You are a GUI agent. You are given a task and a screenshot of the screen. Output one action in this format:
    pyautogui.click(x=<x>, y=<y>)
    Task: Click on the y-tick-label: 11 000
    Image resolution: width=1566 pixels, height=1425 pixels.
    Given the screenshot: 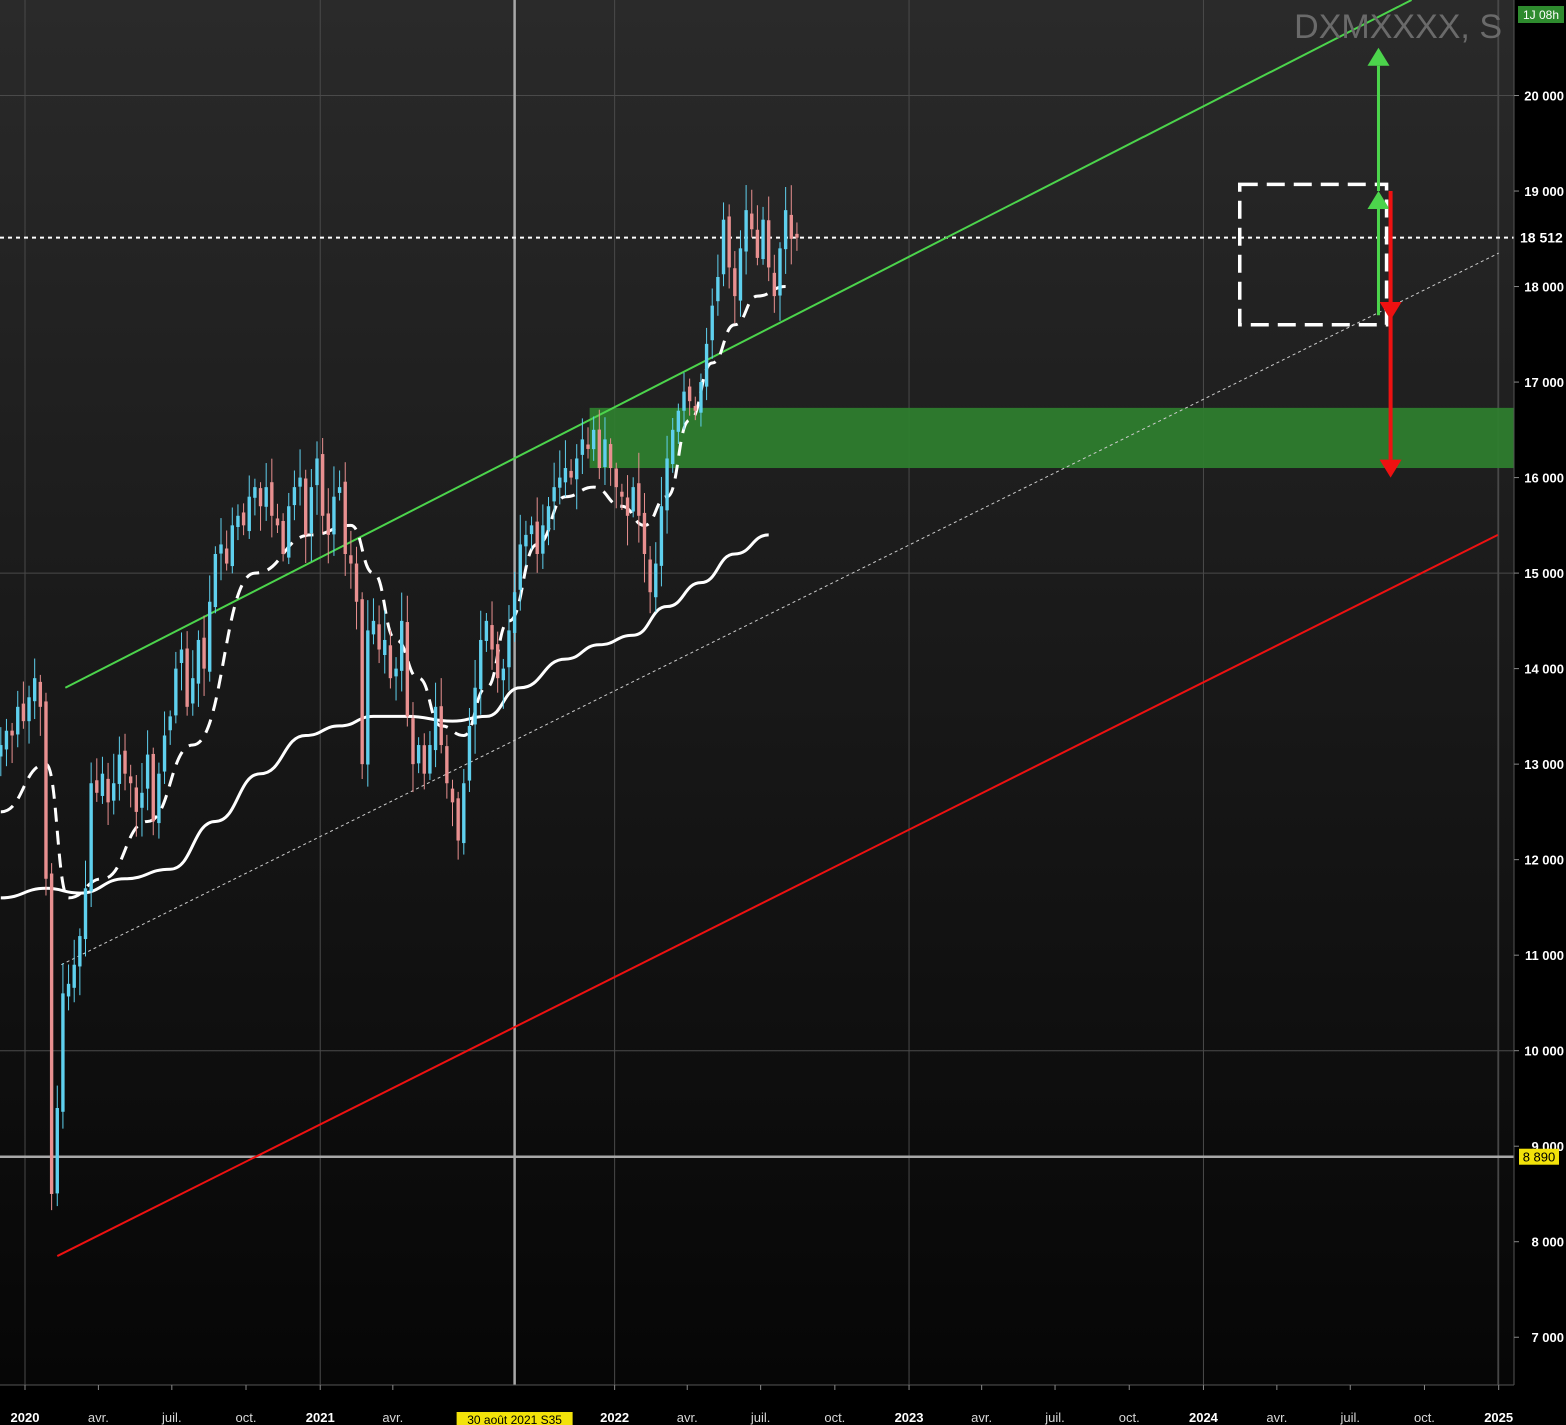 What is the action you would take?
    pyautogui.click(x=1544, y=955)
    